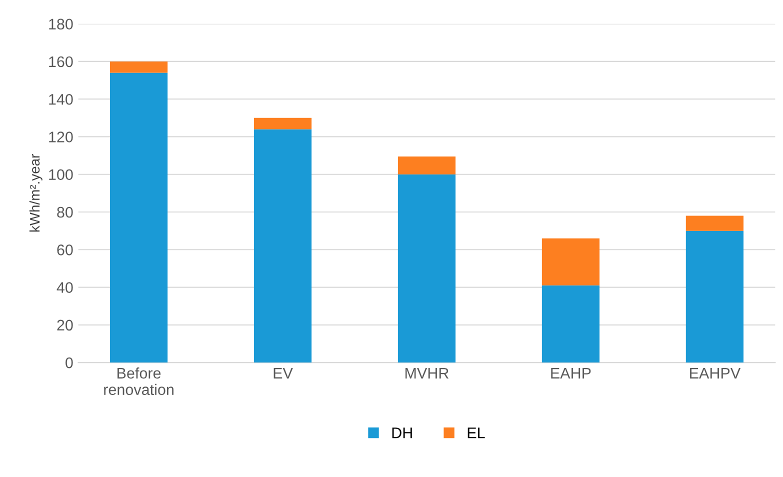 The height and width of the screenshot is (477, 783). I want to click on x-tick-label: MVHR, so click(427, 373).